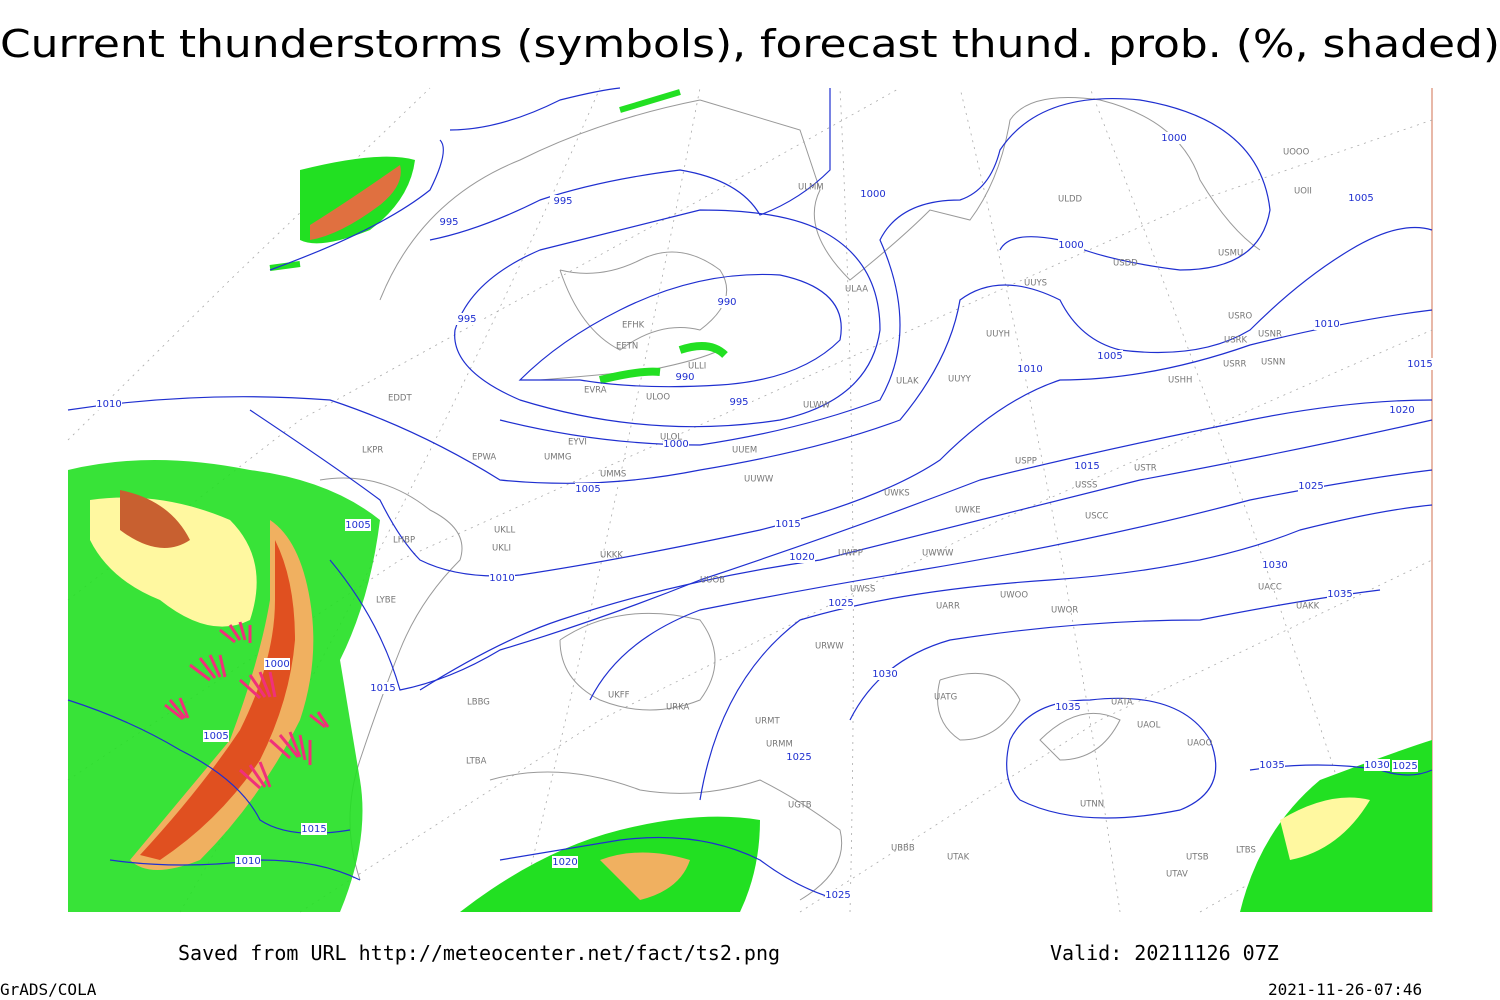  I want to click on station-code: UAKK, so click(1308, 607).